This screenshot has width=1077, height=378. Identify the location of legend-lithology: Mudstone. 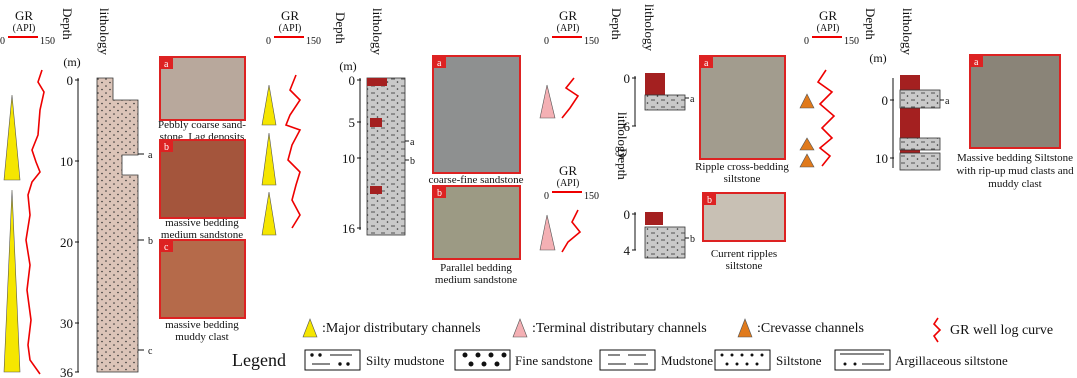
(687, 360).